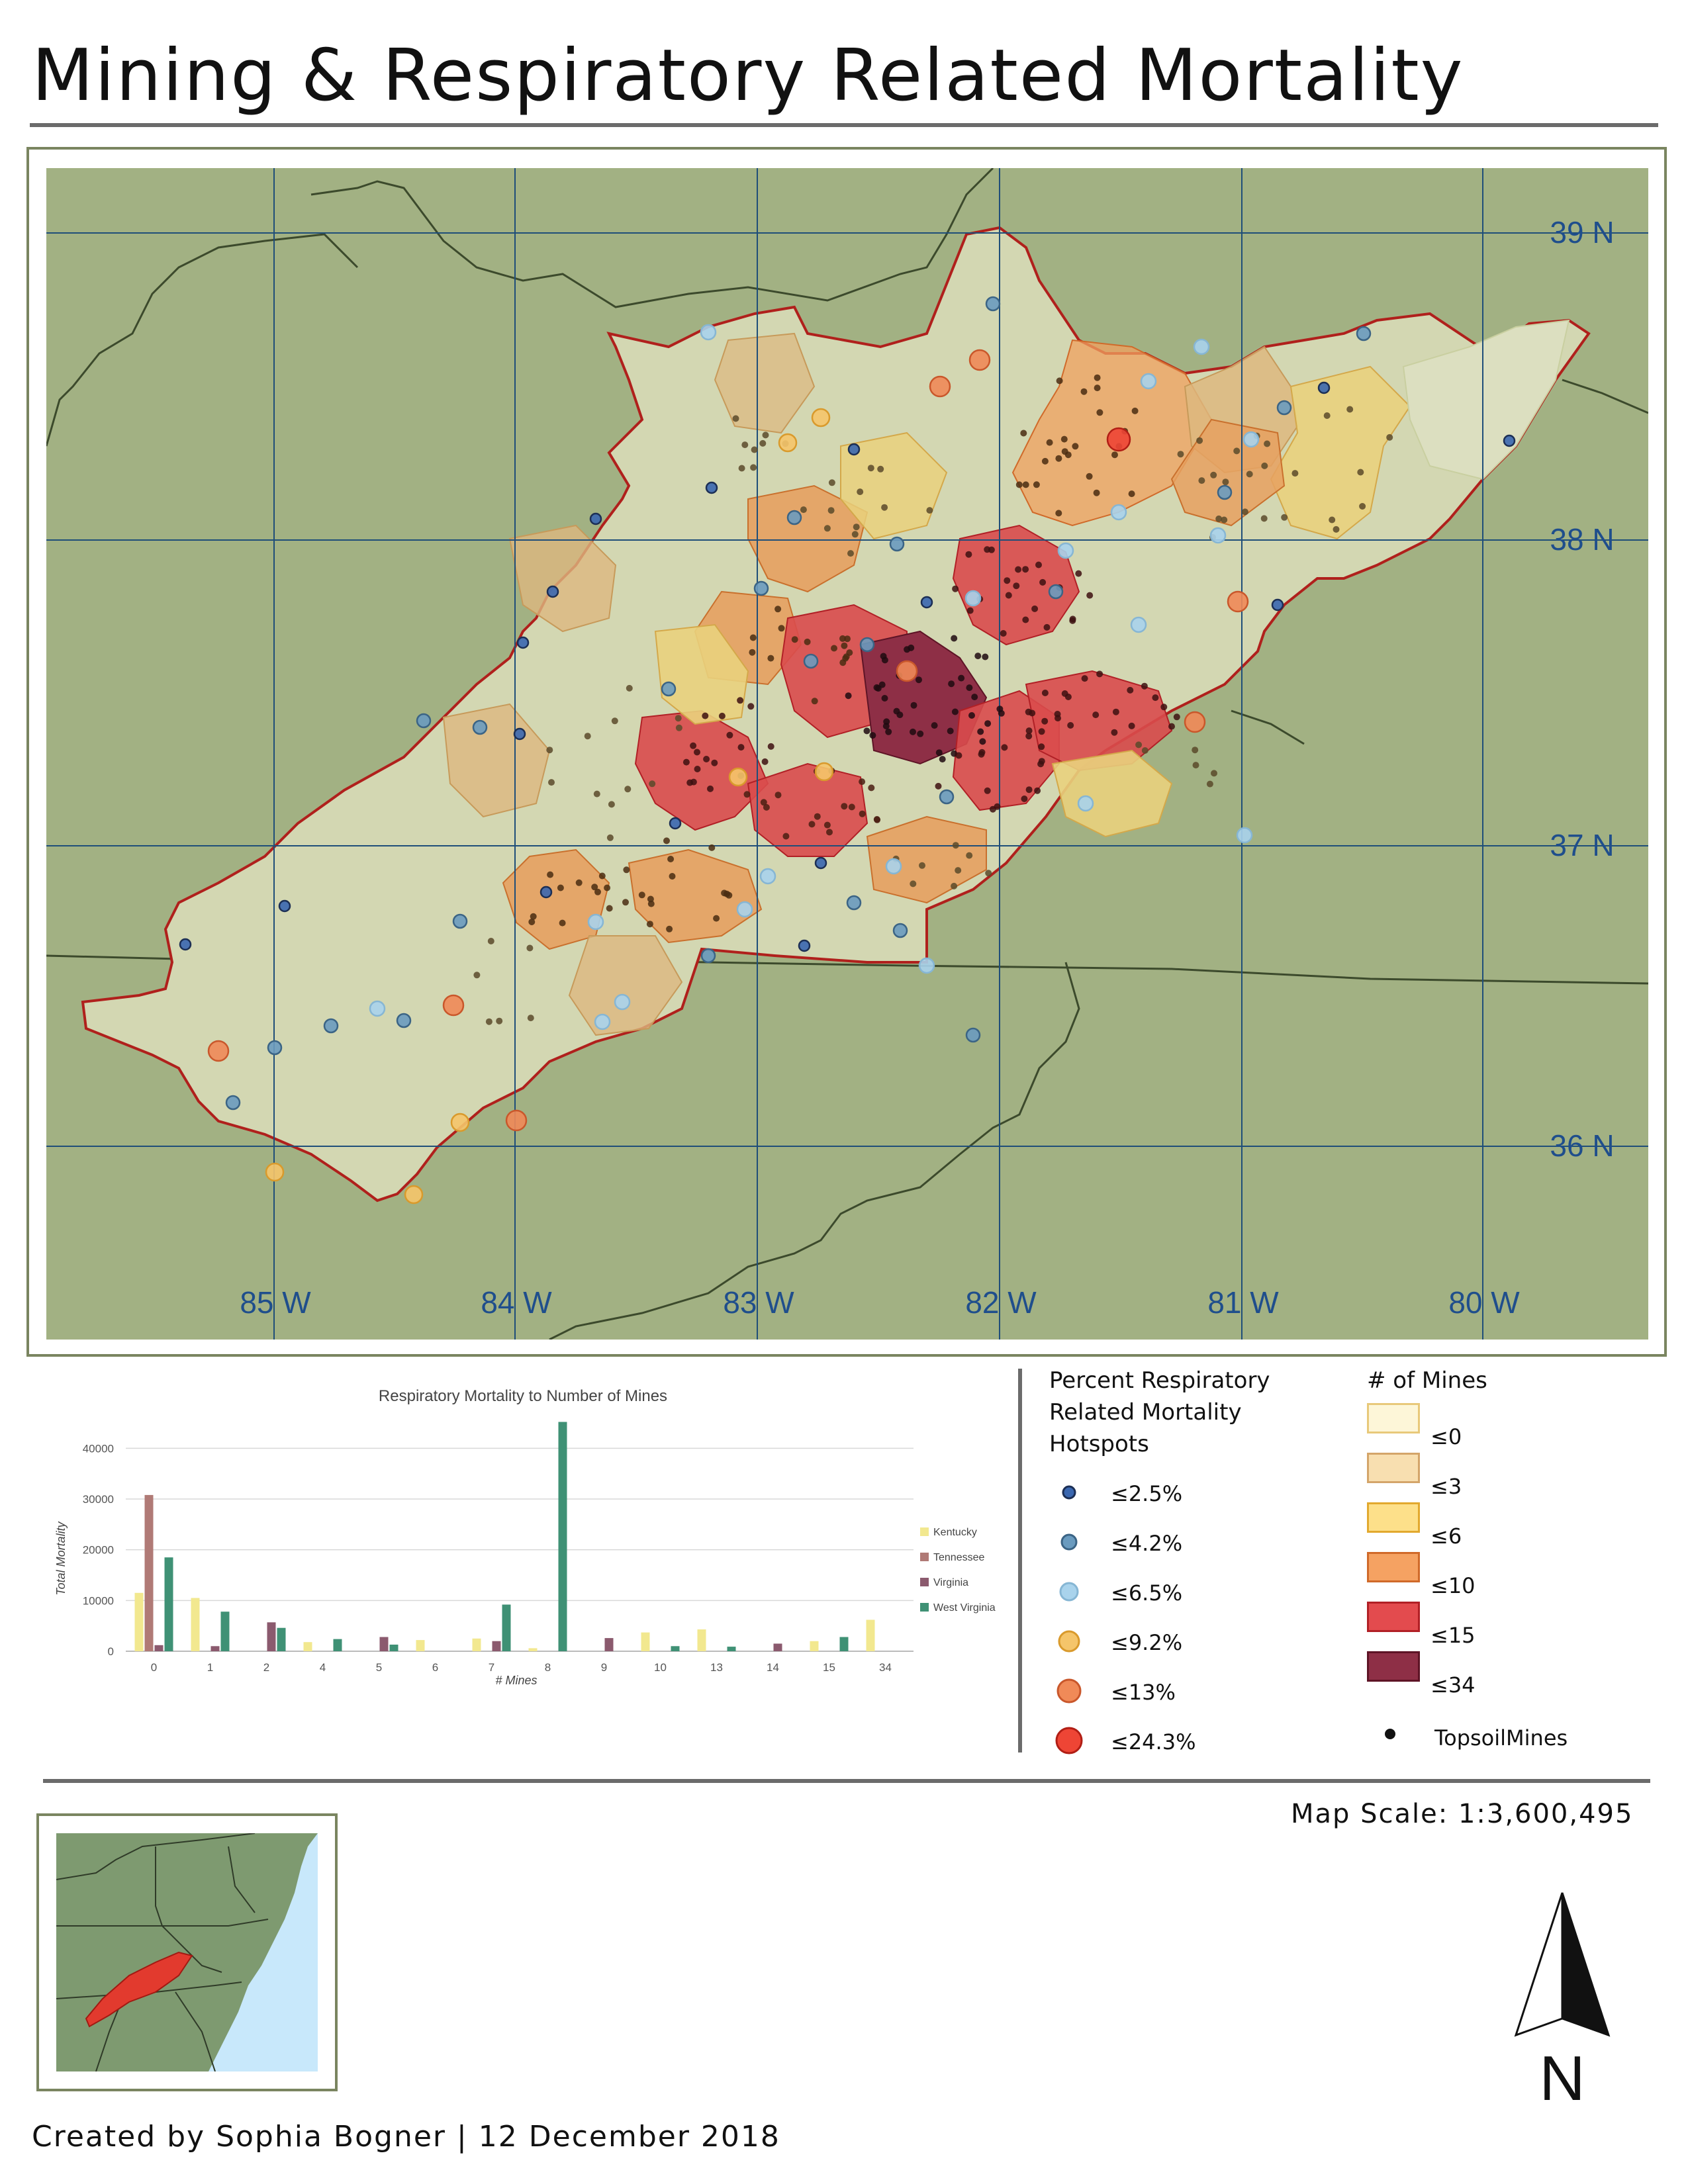 This screenshot has width=1688, height=2184. Describe the element at coordinates (604, 1667) in the screenshot. I see `chart-xtick-label: 9` at that location.